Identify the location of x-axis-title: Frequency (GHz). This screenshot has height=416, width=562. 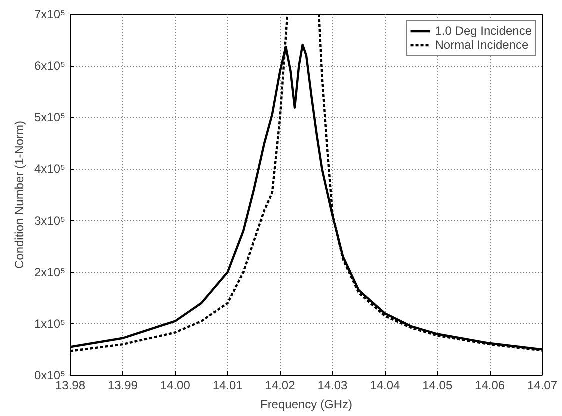
(306, 405).